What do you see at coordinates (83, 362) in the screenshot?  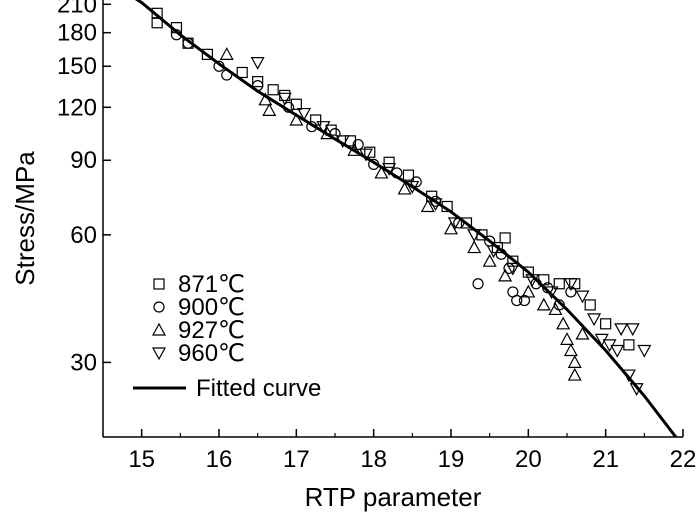 I see `y-tick-label: 30` at bounding box center [83, 362].